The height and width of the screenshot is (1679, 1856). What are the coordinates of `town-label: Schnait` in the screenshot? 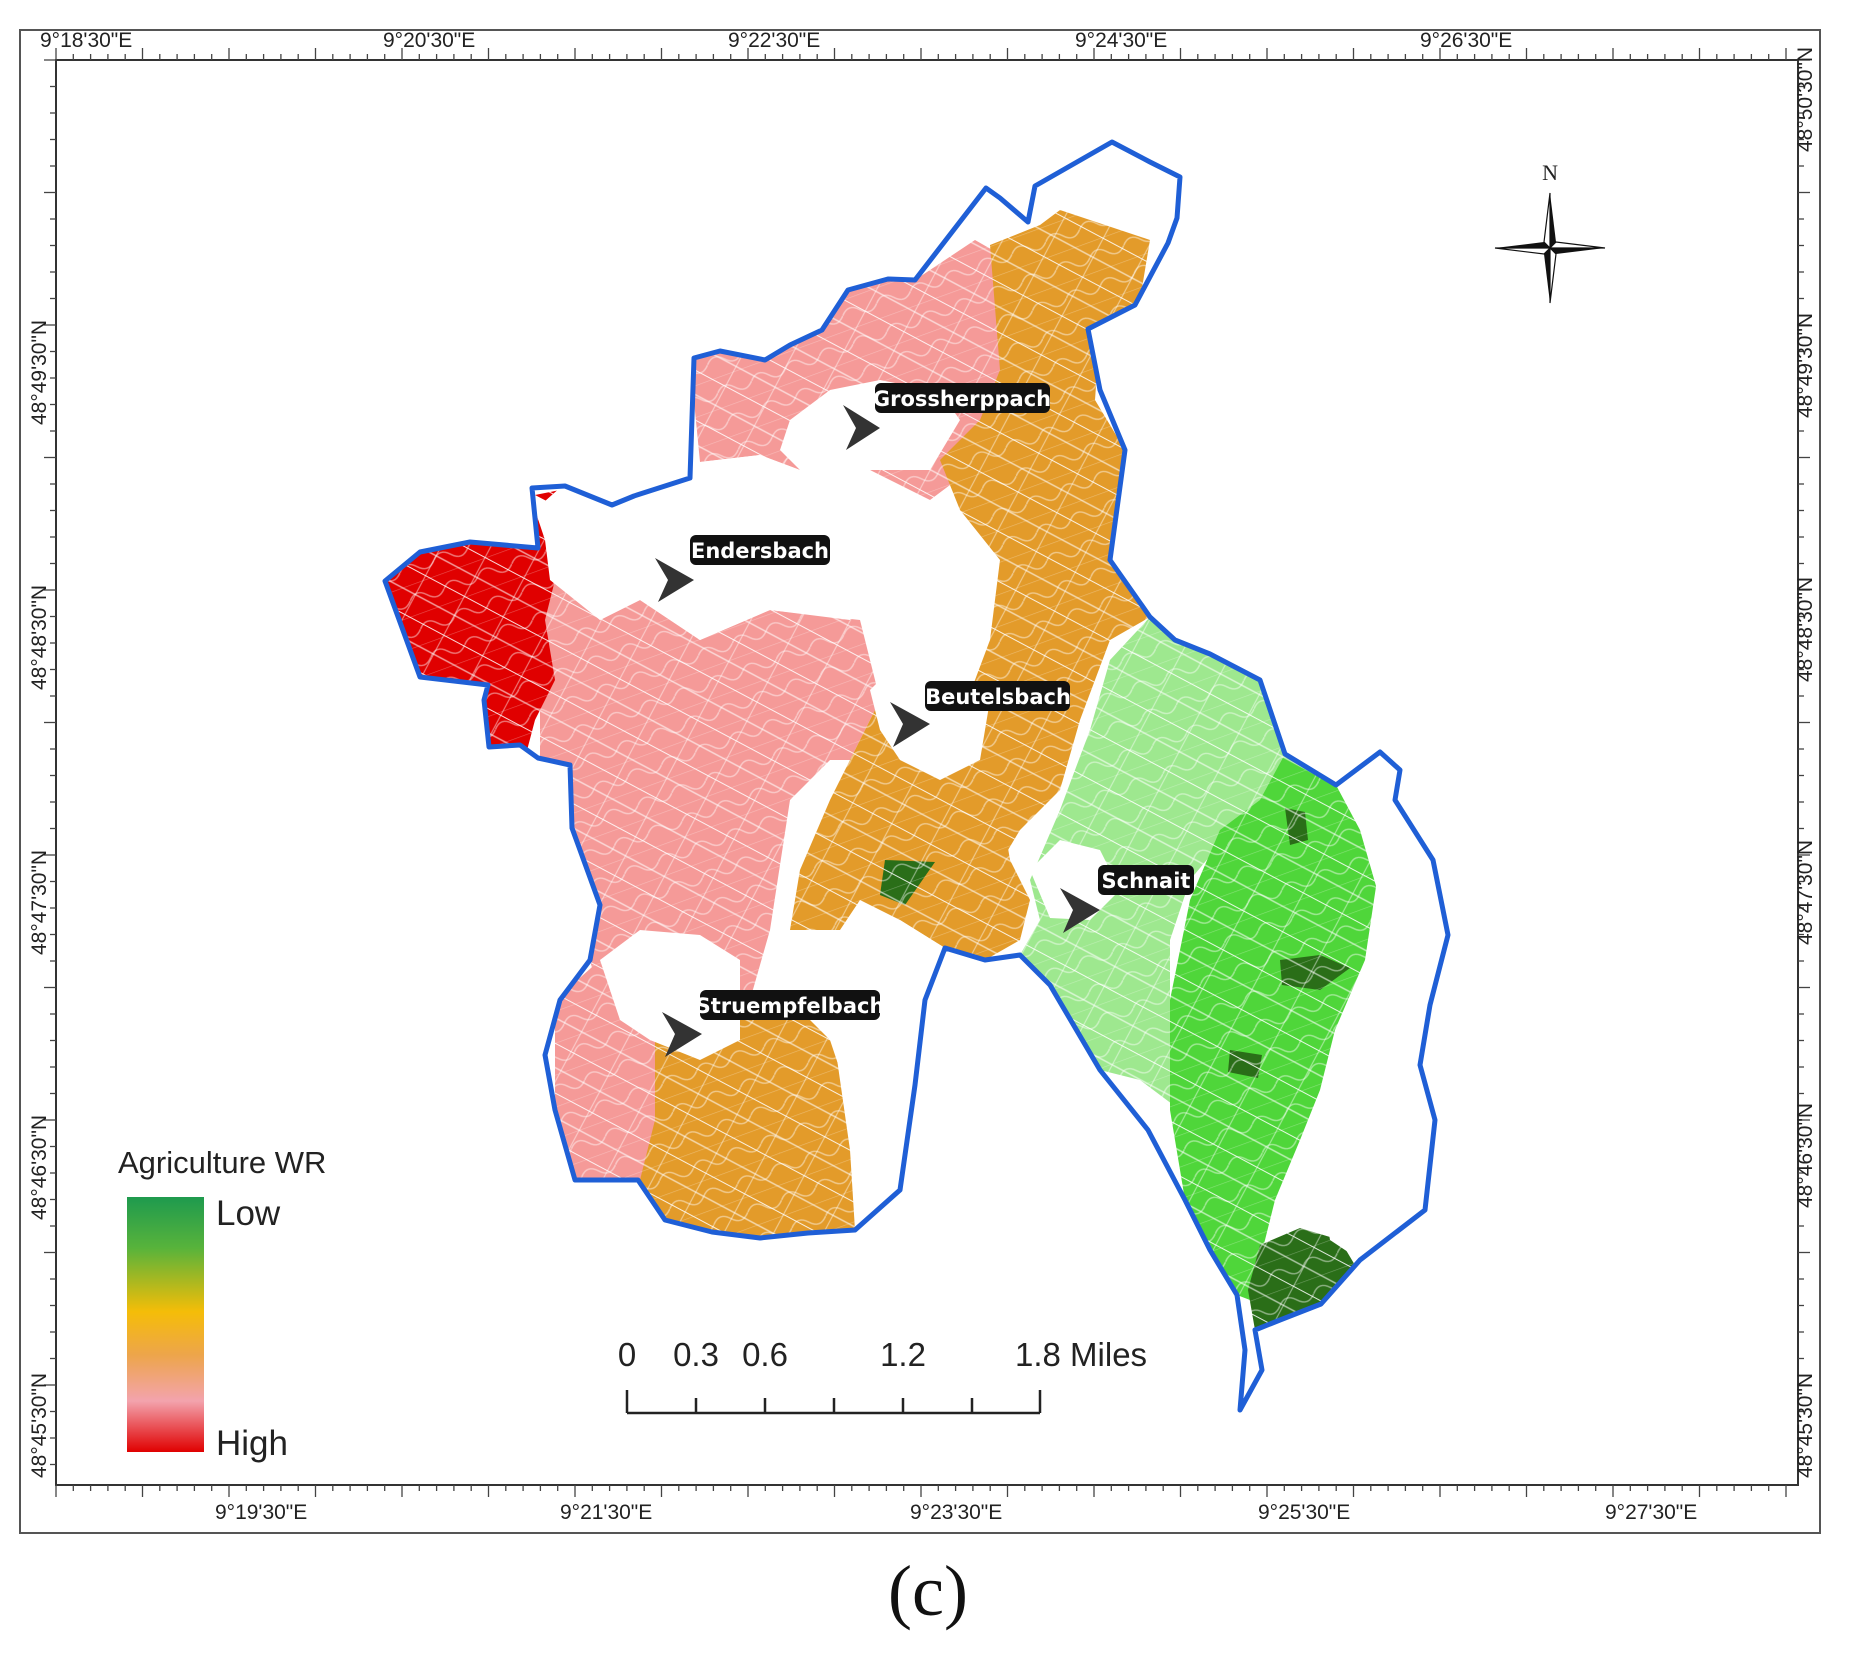 It's located at (1146, 881).